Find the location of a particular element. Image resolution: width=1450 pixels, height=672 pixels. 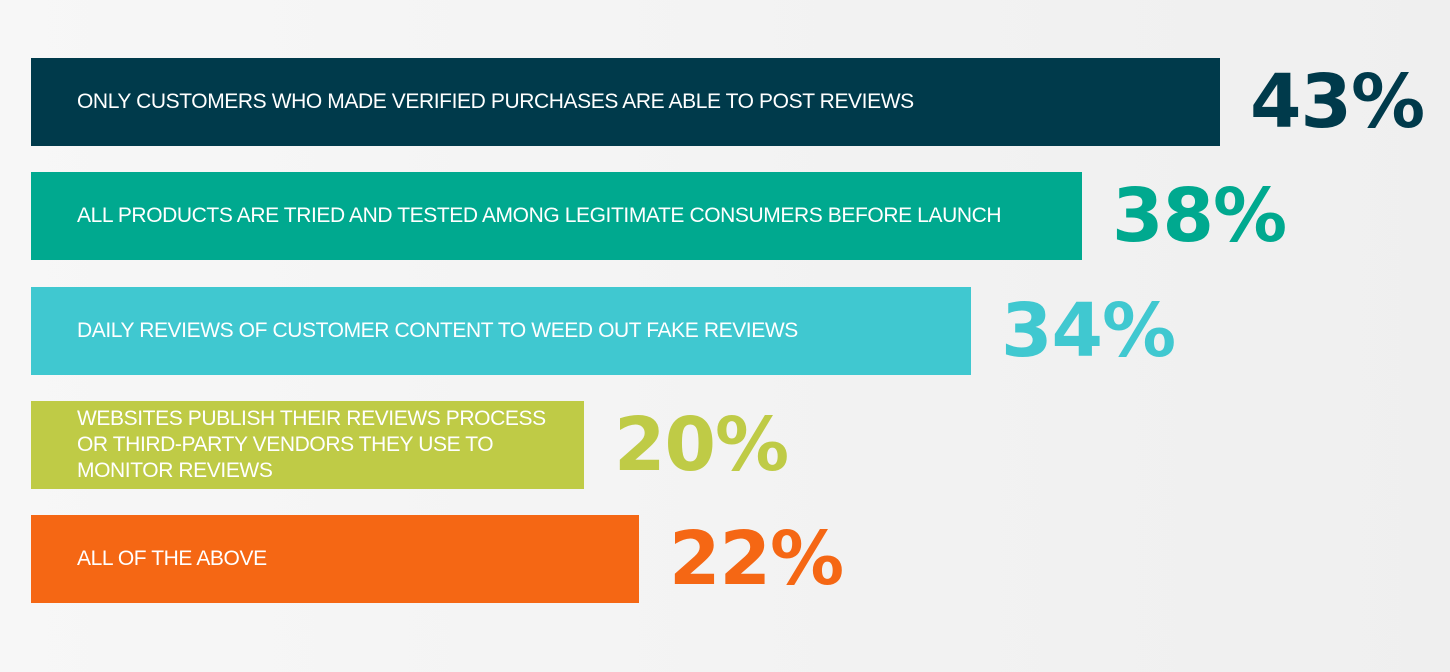

value-label: 38% is located at coordinates (1199, 216).